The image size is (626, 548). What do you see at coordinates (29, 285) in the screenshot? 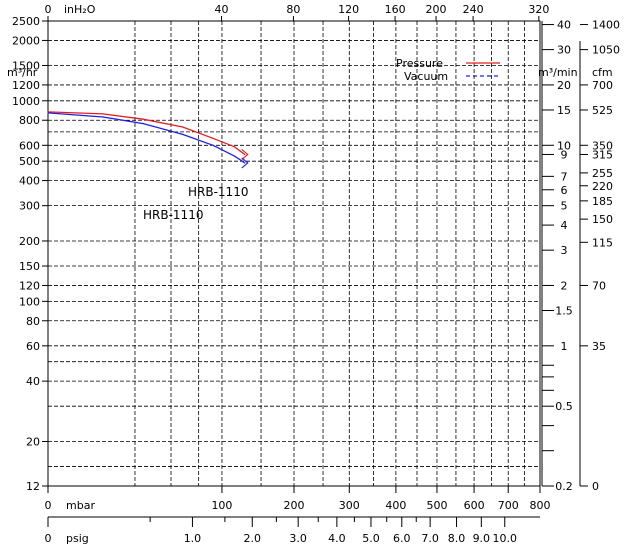
I see `y-left-tick-label: 120` at bounding box center [29, 285].